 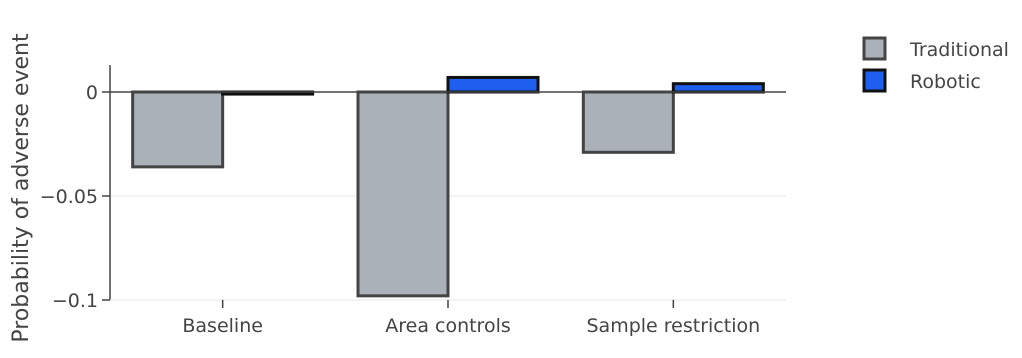 I want to click on x-tick-label-0: Baseline, so click(x=222, y=326).